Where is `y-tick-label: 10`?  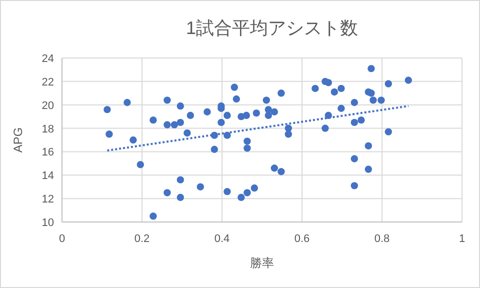
y-tick-label: 10 is located at coordinates (48, 223).